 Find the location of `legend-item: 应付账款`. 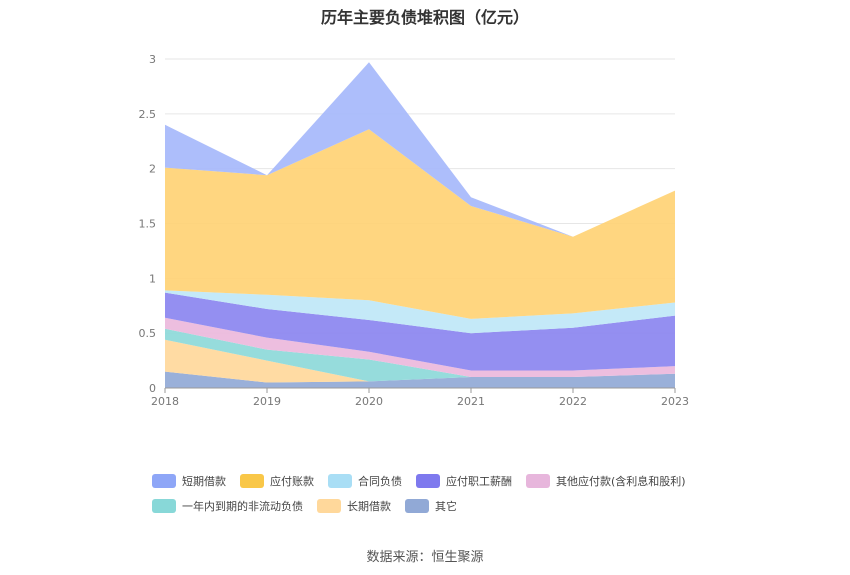

legend-item: 应付账款 is located at coordinates (277, 481).